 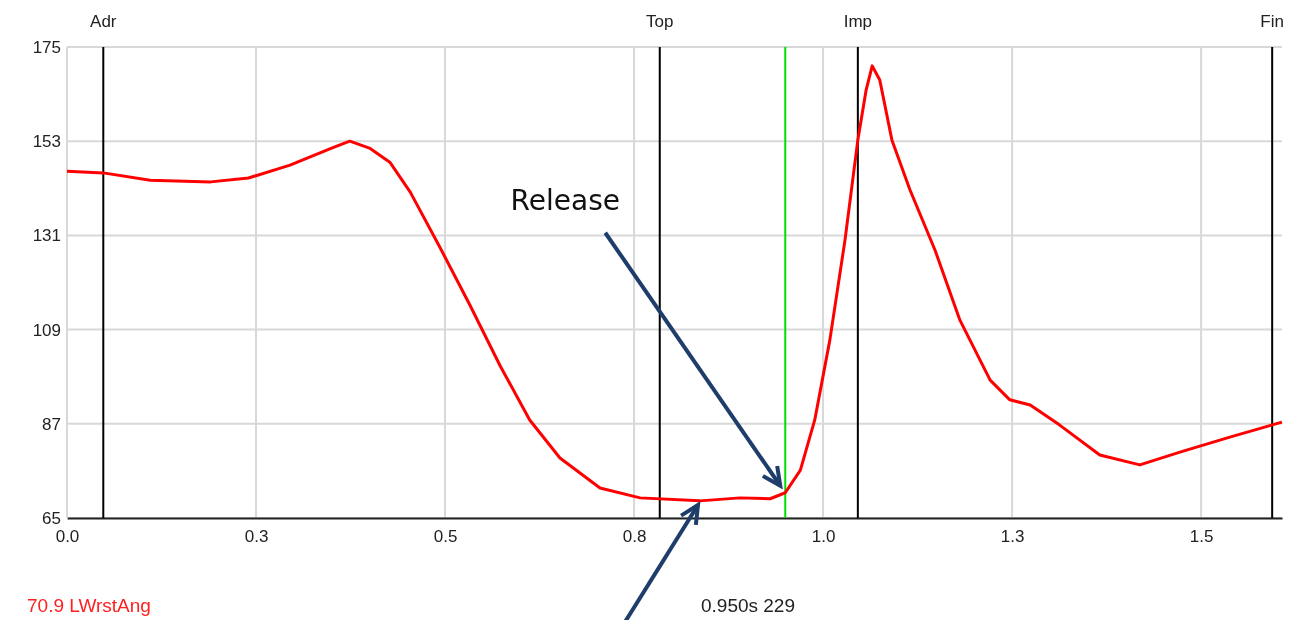 What do you see at coordinates (747, 605) in the screenshot?
I see `text: 0.950s 229` at bounding box center [747, 605].